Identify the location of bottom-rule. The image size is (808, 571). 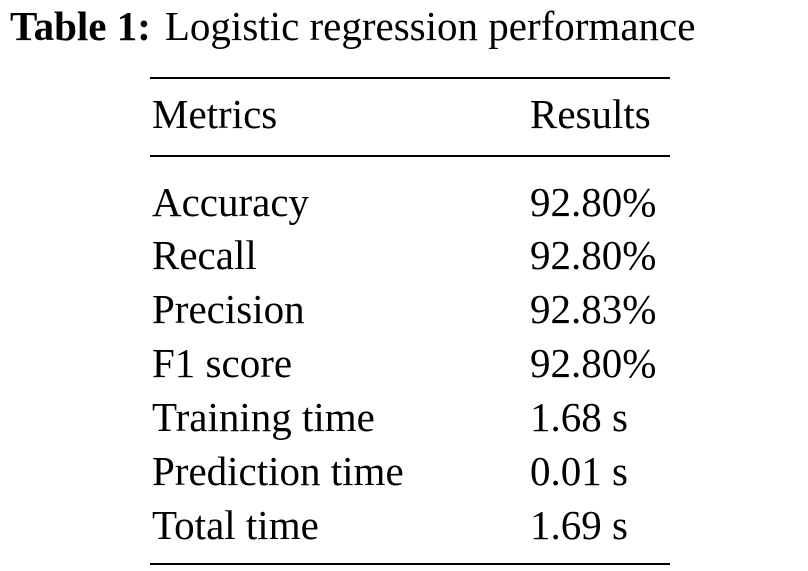
(410, 564).